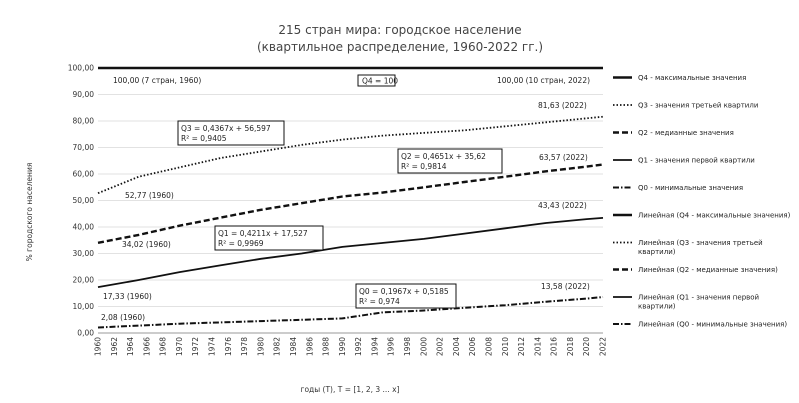  Describe the element at coordinates (130, 346) in the screenshot. I see `x-tick-label: 1964` at that location.